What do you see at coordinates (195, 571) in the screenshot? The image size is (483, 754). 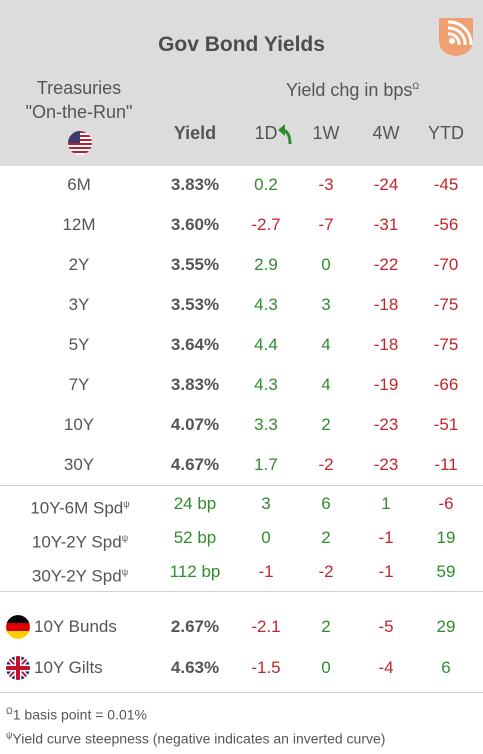 I see `spread-value: 112 bp` at bounding box center [195, 571].